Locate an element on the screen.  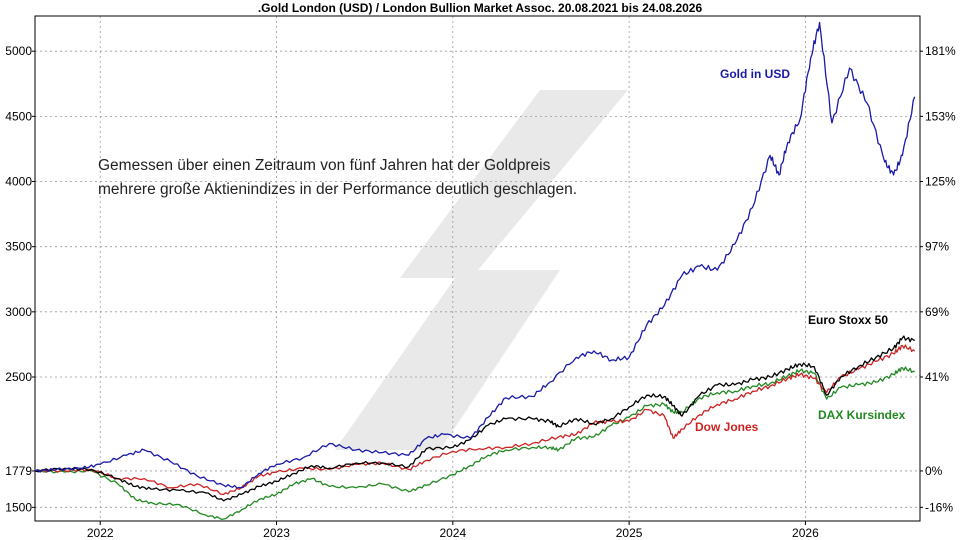
y-right-tick-label: 153% is located at coordinates (940, 116).